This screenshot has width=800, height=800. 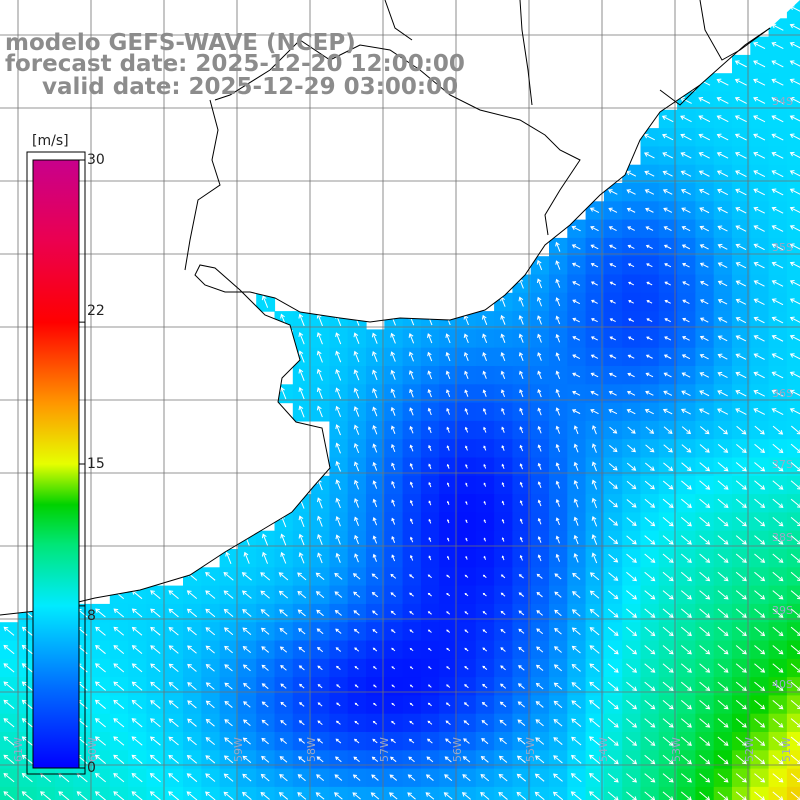 I want to click on colorbar-tick: 15, so click(x=96, y=464).